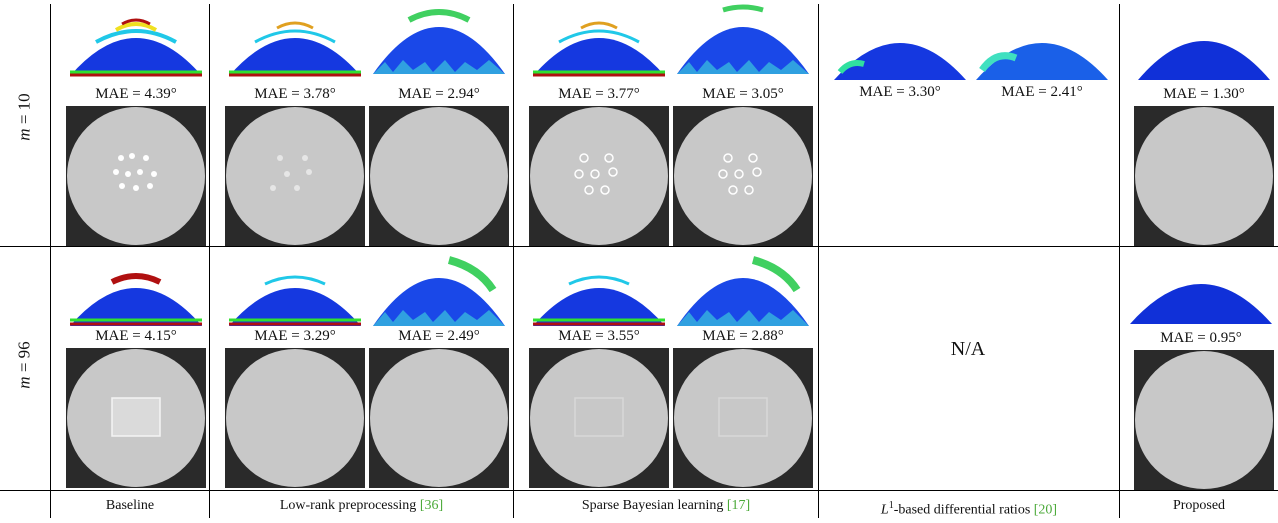 The width and height of the screenshot is (1278, 523). I want to click on mae-label: MAE = 2.49°, so click(439, 336).